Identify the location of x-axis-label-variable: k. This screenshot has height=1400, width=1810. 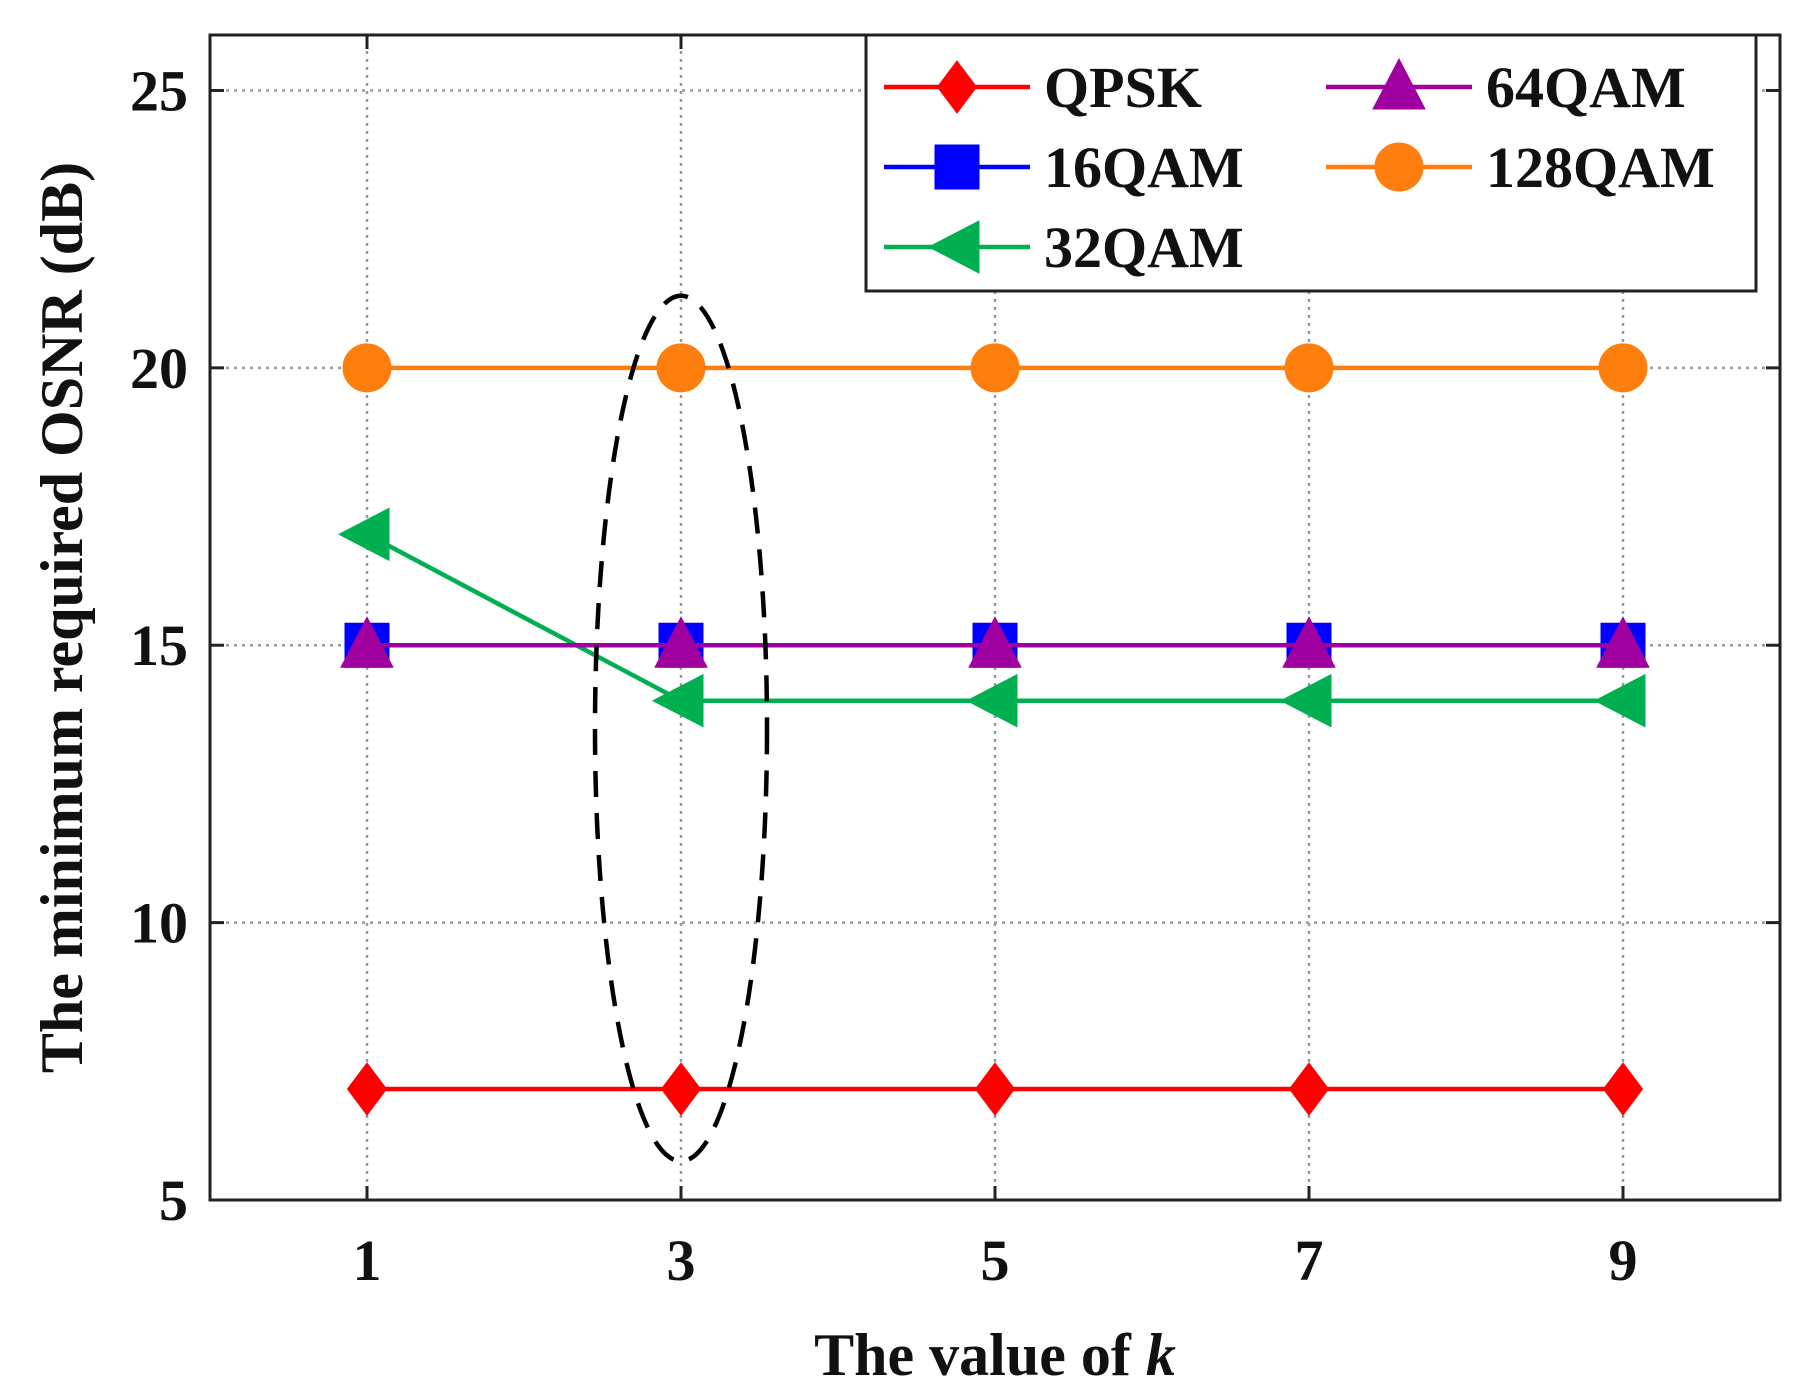
(1161, 1355).